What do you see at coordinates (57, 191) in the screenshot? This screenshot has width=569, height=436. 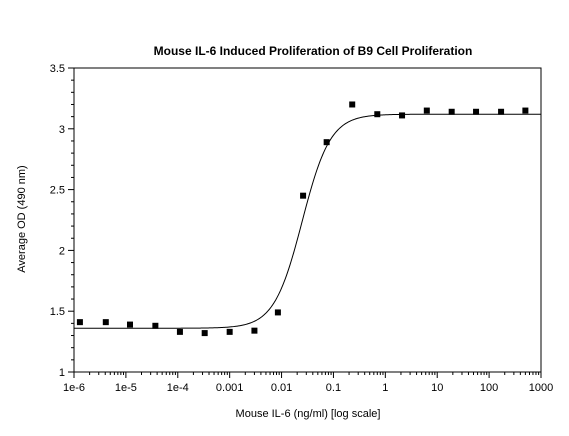 I see `y-tick-label: 2.5` at bounding box center [57, 191].